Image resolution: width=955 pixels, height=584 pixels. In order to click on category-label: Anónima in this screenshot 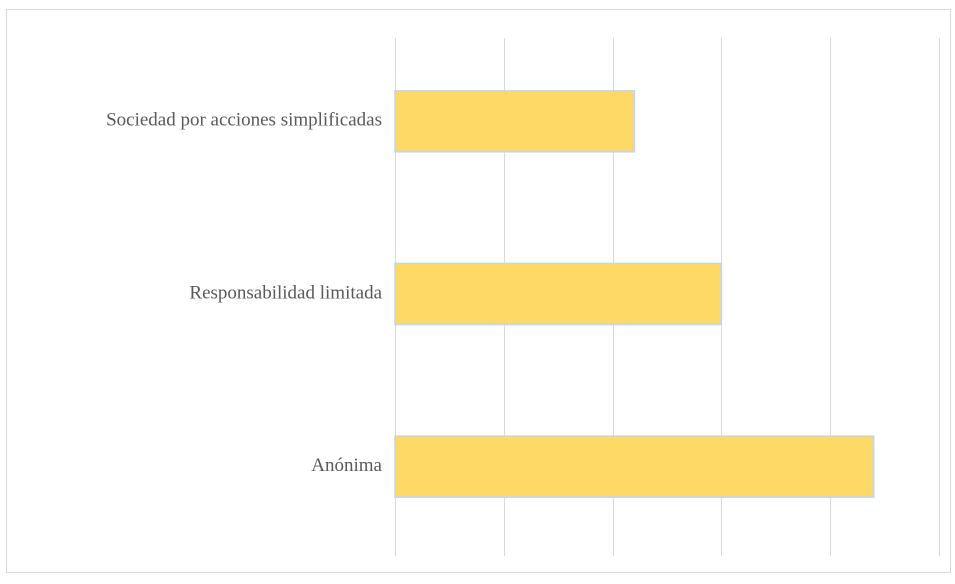, I will do `click(346, 465)`.